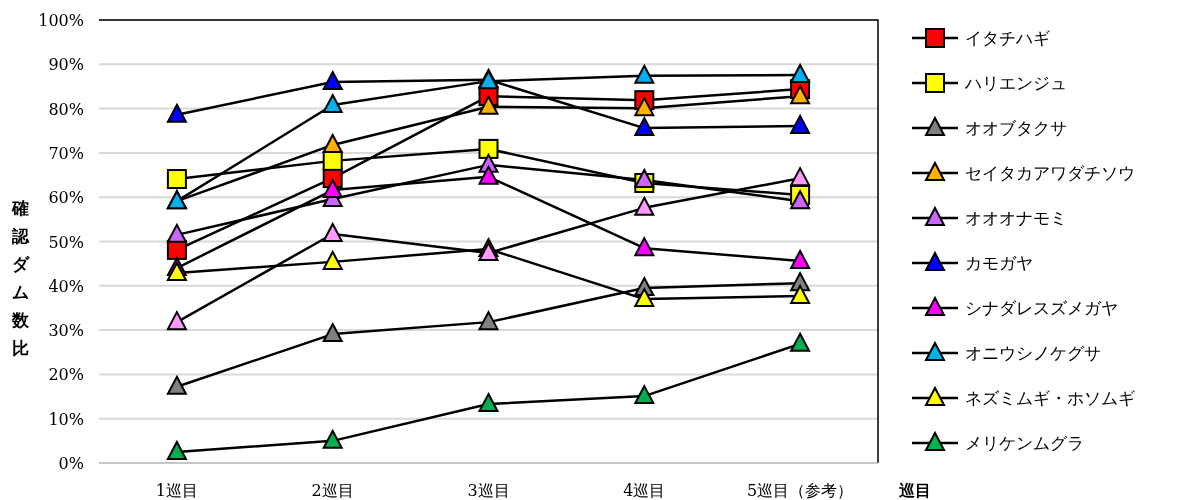  I want to click on y-axis-title: 確認ダム数比, so click(20, 278).